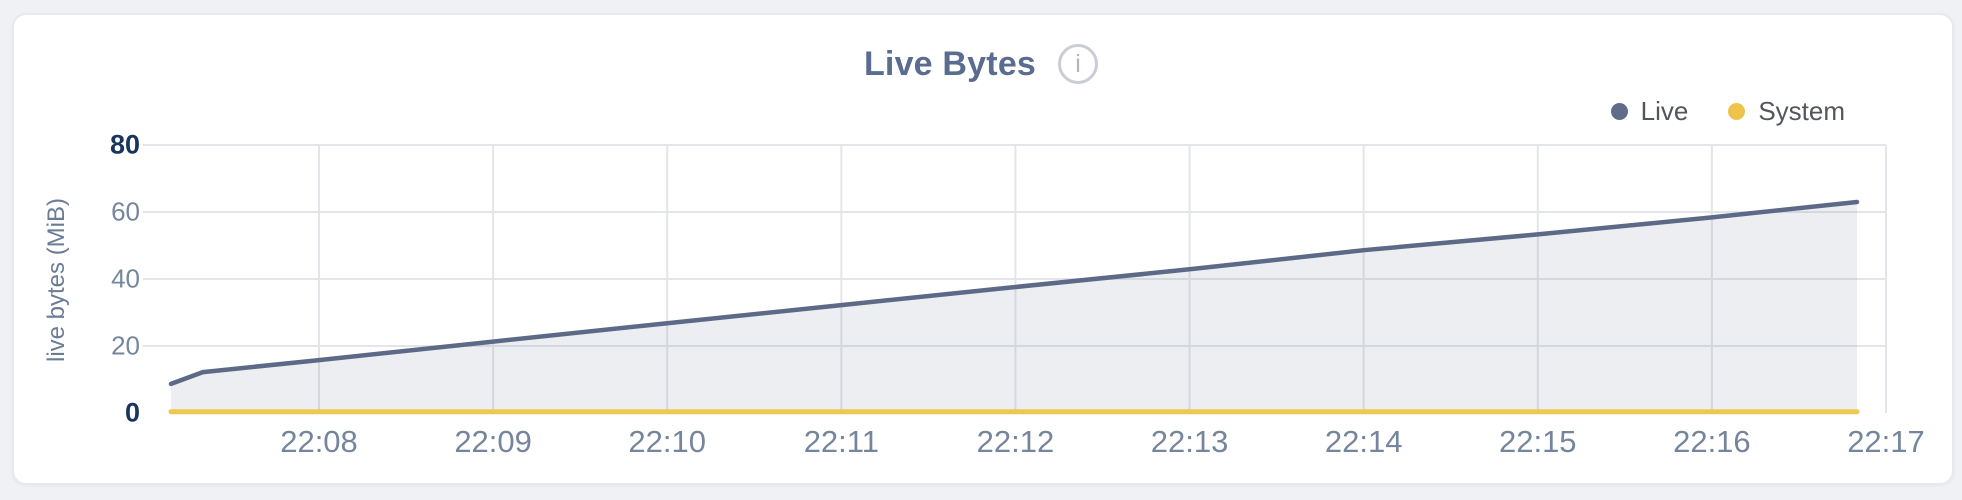  Describe the element at coordinates (1664, 111) in the screenshot. I see `legend-label: Live` at that location.